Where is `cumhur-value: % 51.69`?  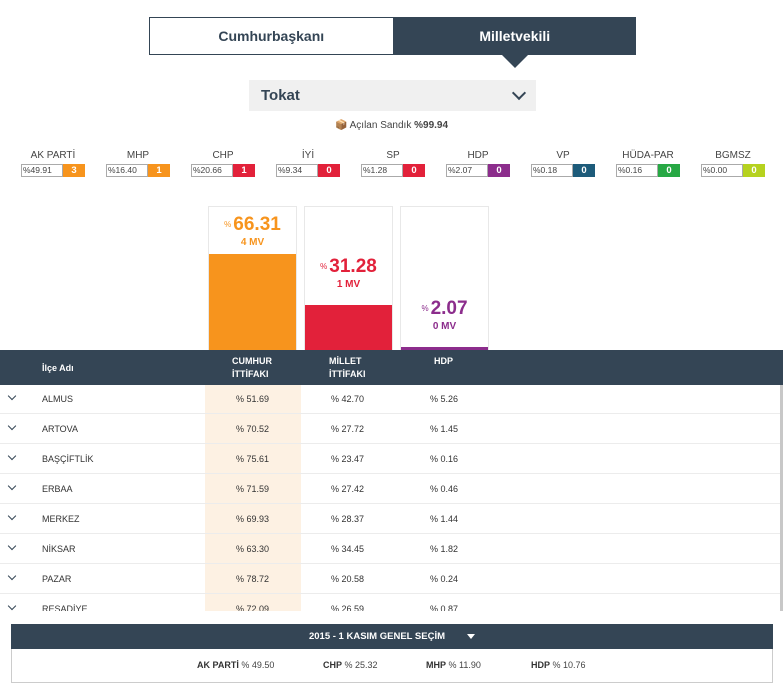 cumhur-value: % 51.69 is located at coordinates (253, 399).